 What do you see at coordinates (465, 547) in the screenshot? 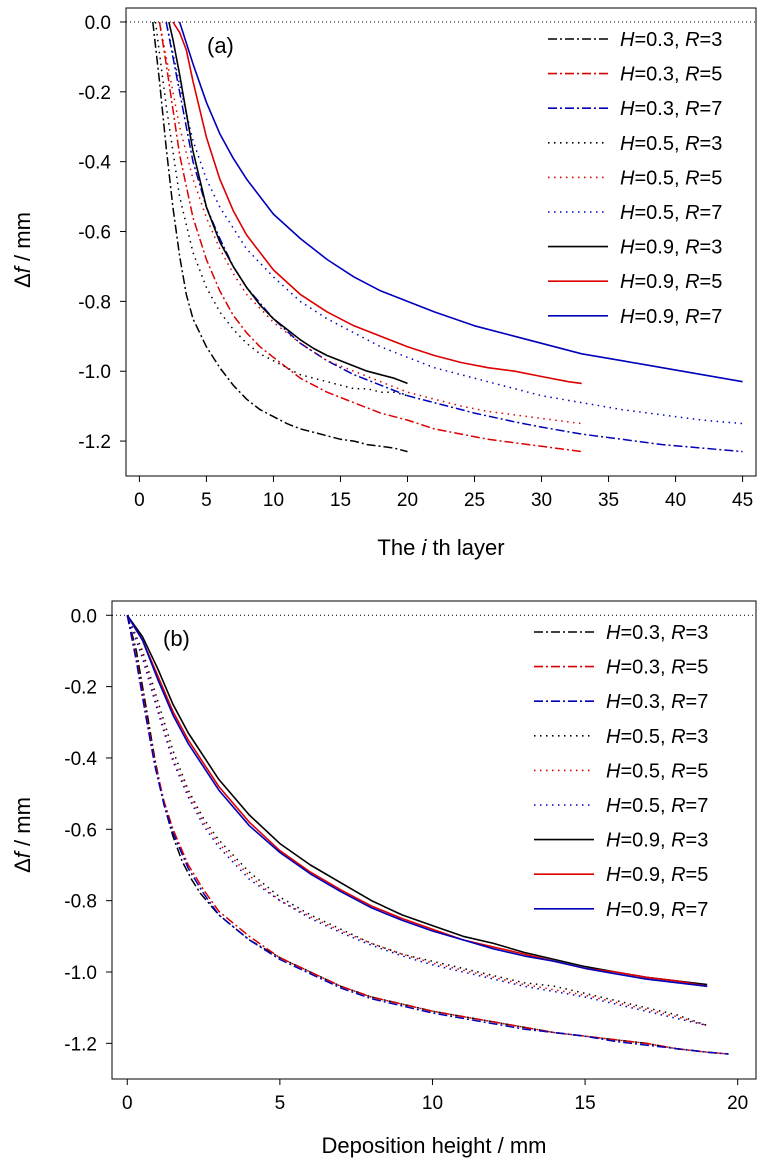
I see `x-axis-title-suffix: th layer` at bounding box center [465, 547].